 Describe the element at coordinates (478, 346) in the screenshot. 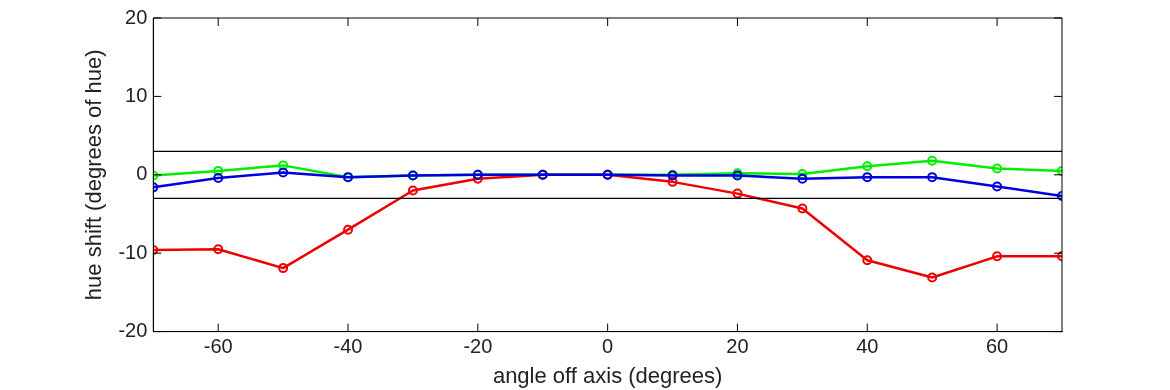

I see `x-tick-label: -20` at that location.